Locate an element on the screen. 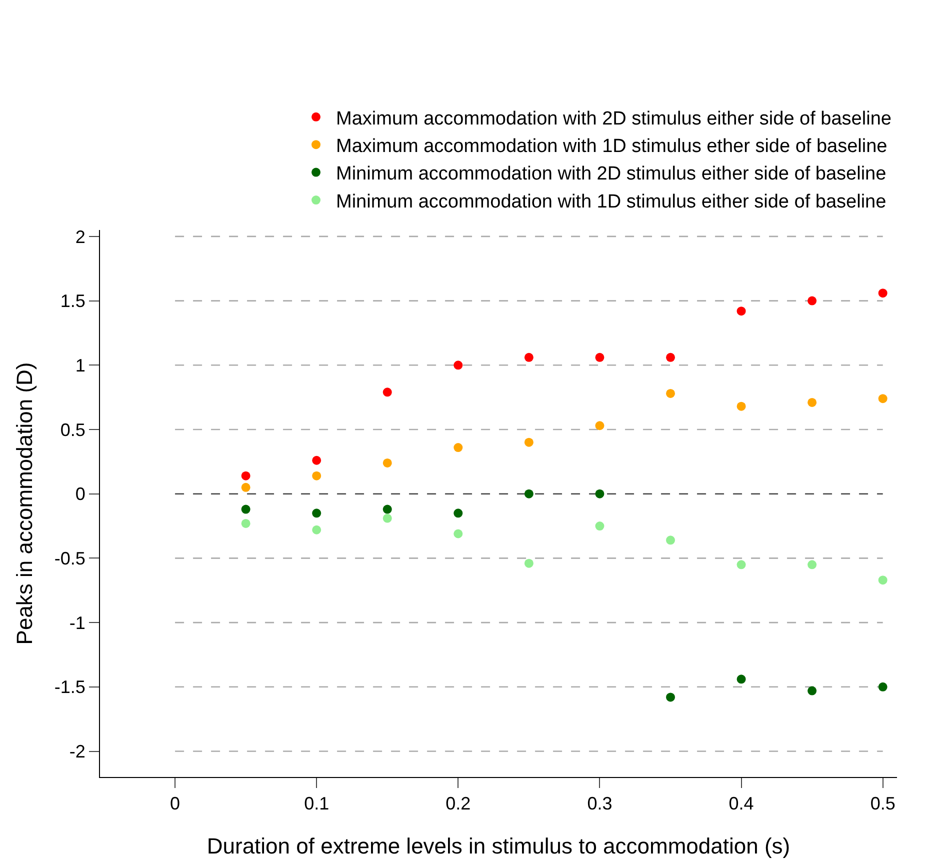 This screenshot has width=937, height=867. x-tick-label: 0.3 is located at coordinates (599, 804).